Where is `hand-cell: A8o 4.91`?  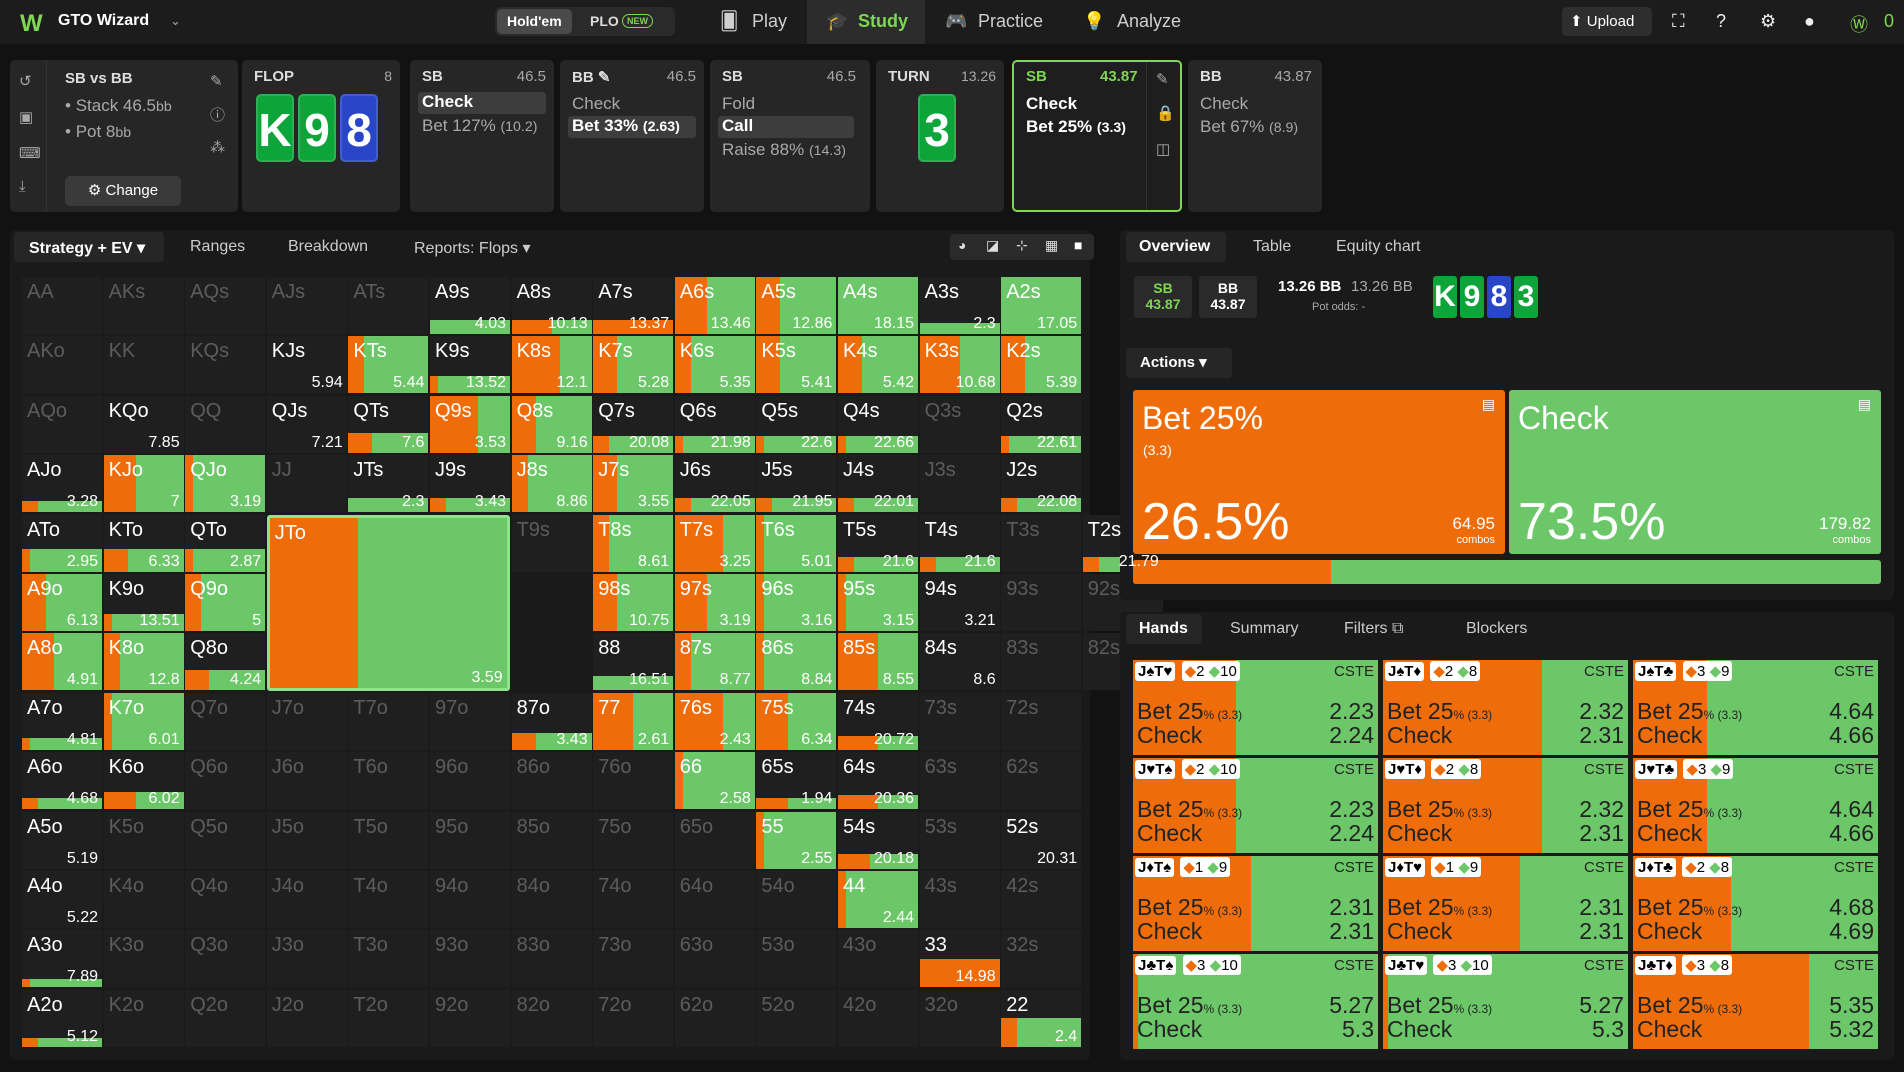 hand-cell: A8o 4.91 is located at coordinates (62, 662).